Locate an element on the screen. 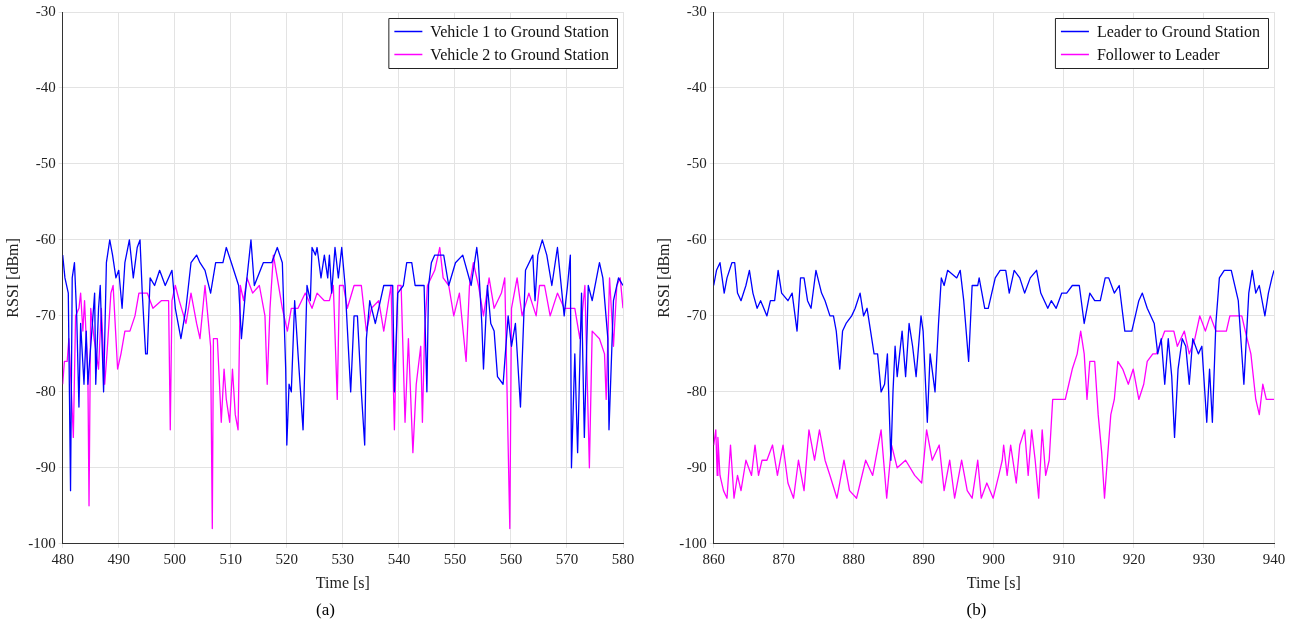 The image size is (1303, 630). x-tick-label: 870 is located at coordinates (783, 558).